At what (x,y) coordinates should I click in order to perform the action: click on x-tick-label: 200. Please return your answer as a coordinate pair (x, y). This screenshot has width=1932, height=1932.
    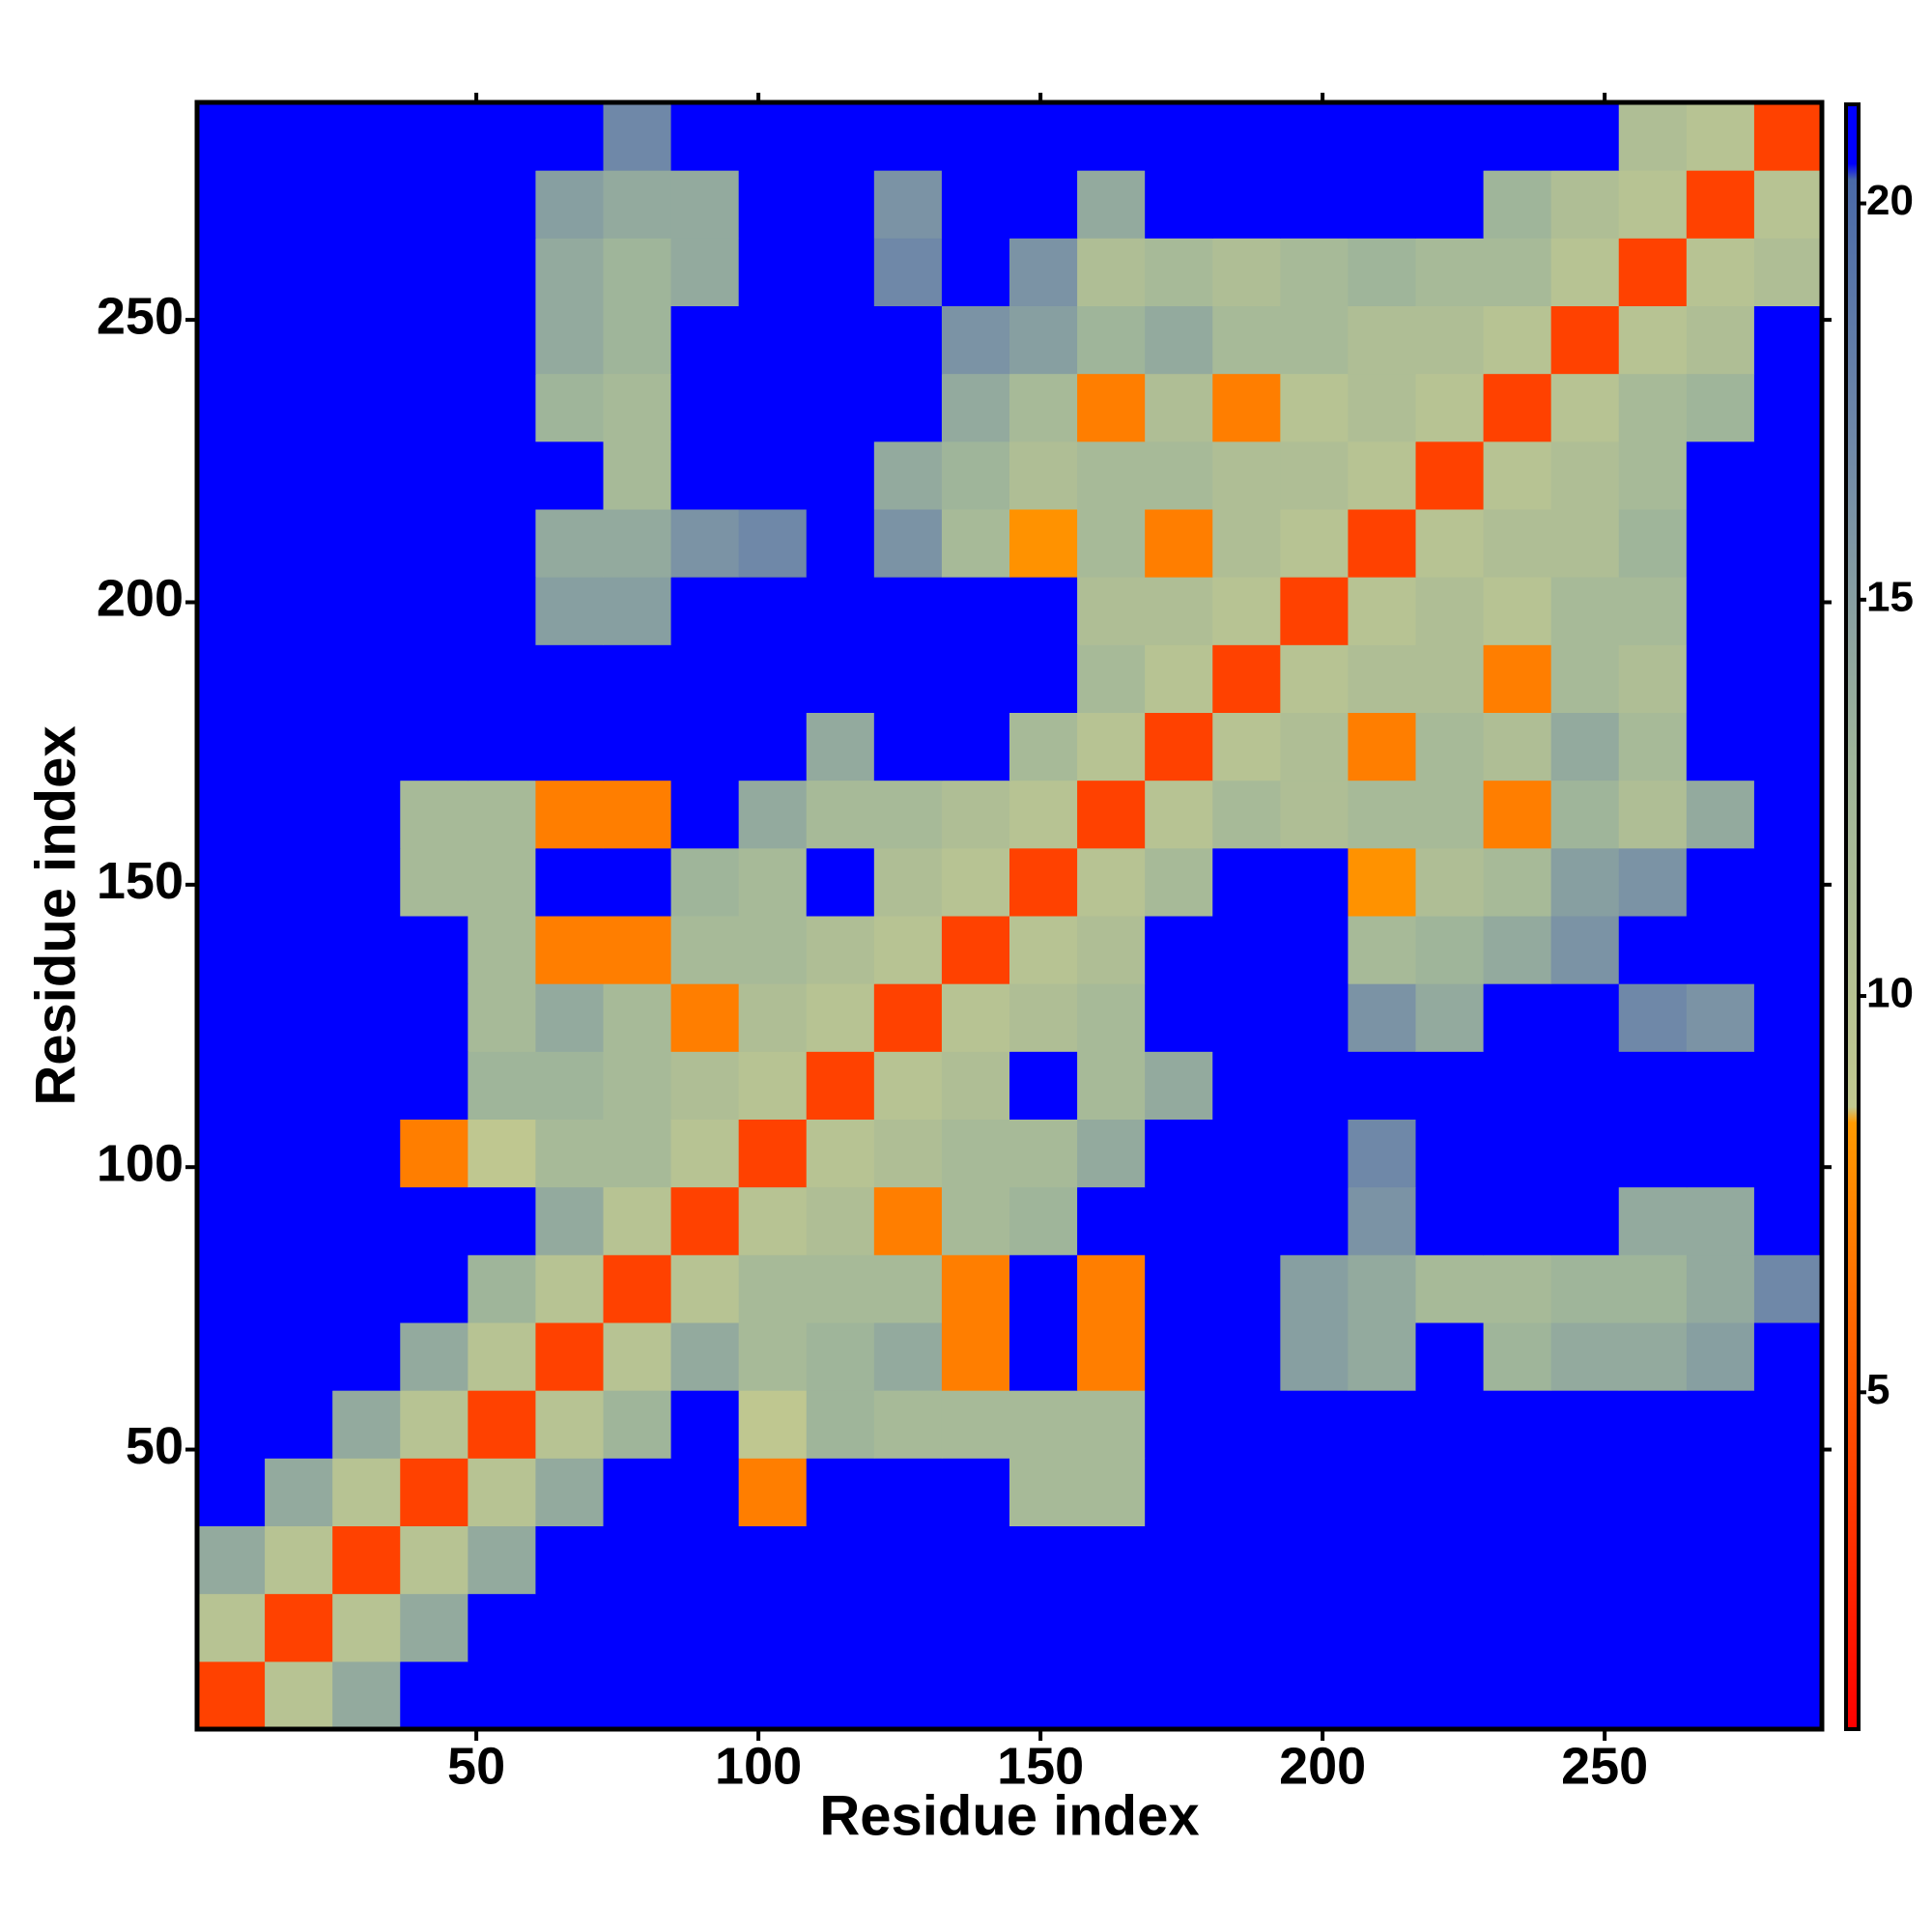
    Looking at the image, I should click on (1322, 1766).